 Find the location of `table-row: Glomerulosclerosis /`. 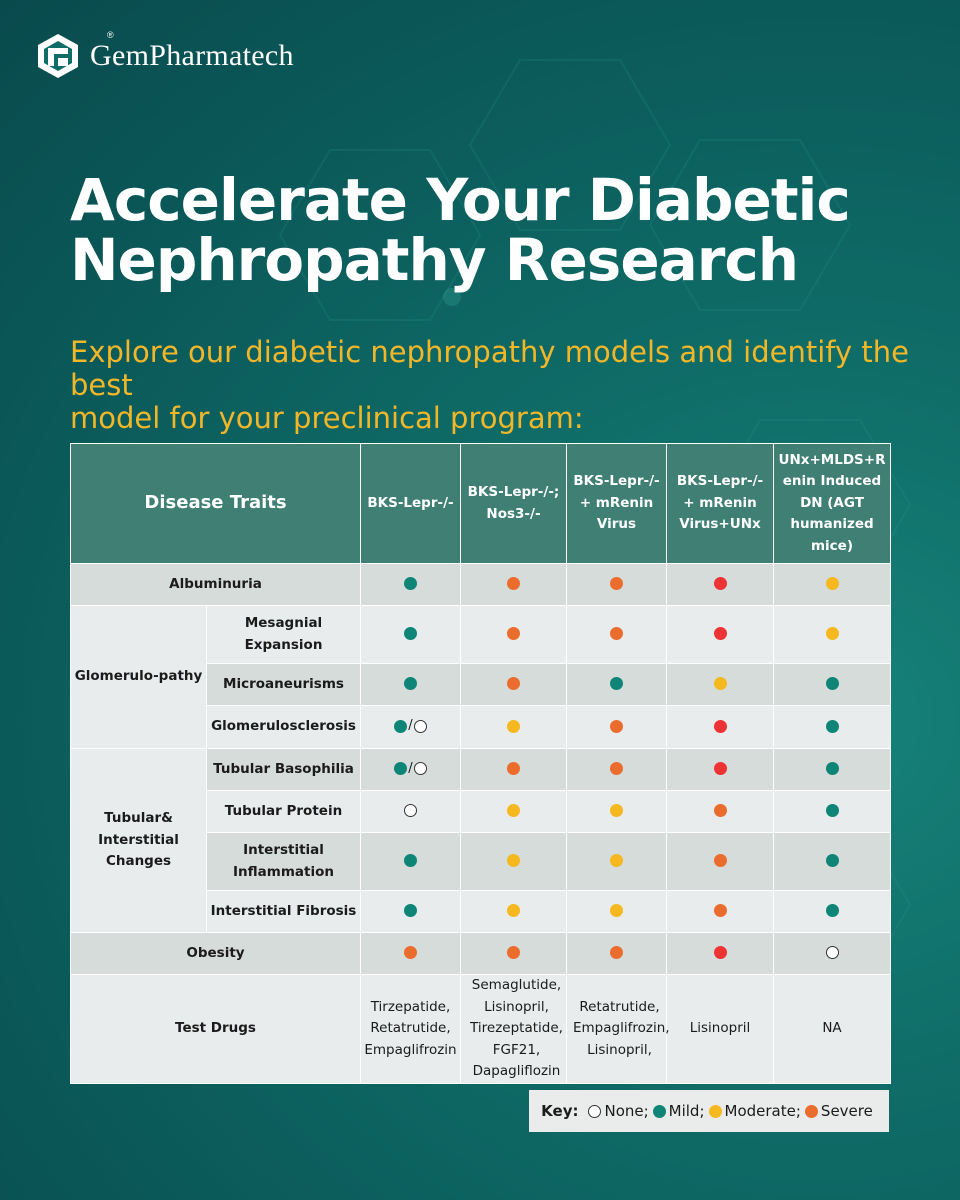

table-row: Glomerulosclerosis / is located at coordinates (481, 727).